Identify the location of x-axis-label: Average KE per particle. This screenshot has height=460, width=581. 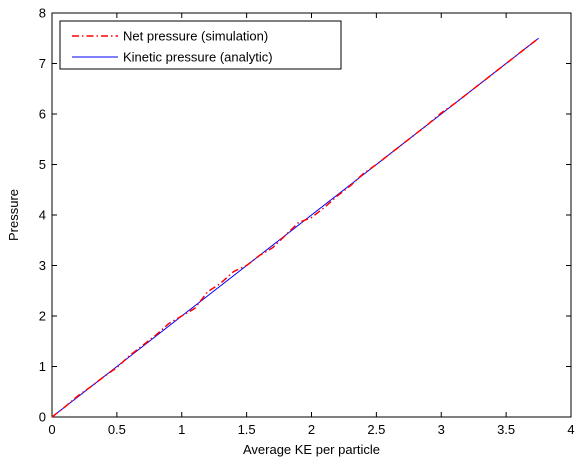
(311, 449).